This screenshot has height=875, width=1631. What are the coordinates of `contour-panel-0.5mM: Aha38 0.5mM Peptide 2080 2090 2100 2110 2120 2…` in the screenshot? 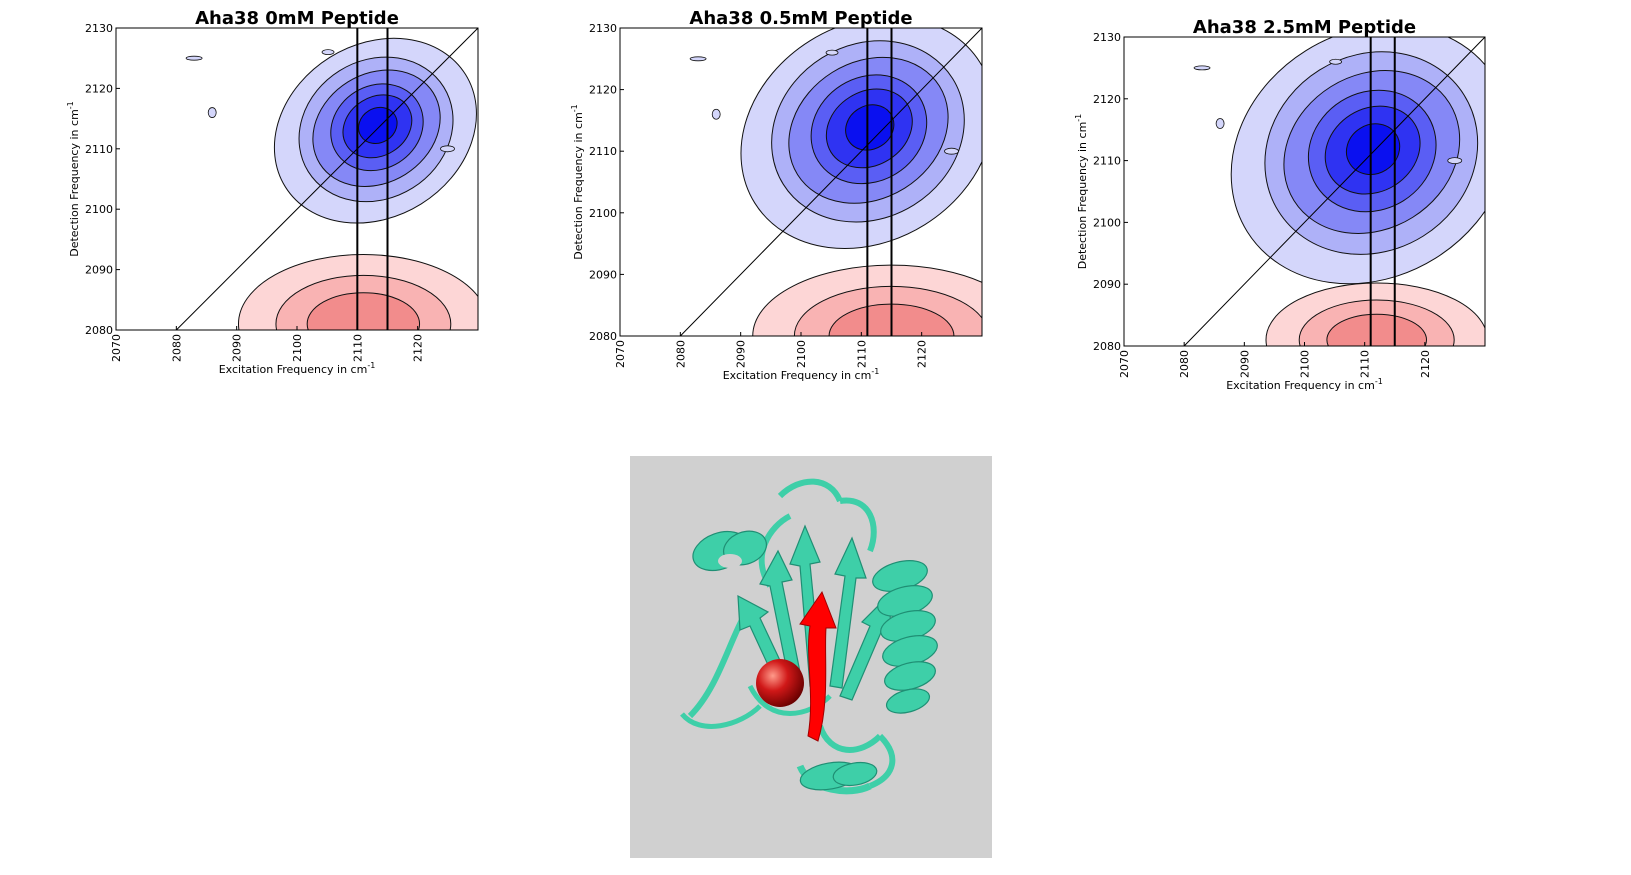 It's located at (807, 200).